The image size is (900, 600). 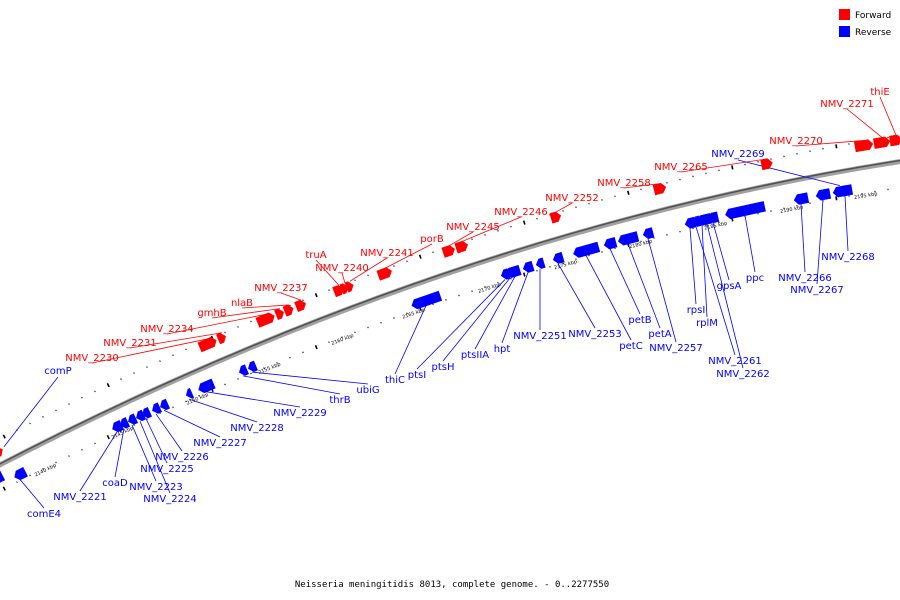 I want to click on tick-label: 2195 kbp, so click(x=866, y=196).